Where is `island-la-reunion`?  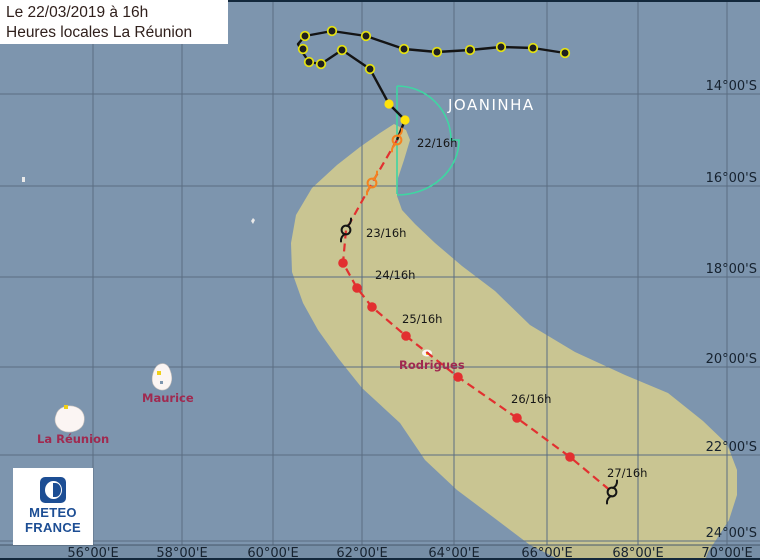
island-la-reunion is located at coordinates (69, 419).